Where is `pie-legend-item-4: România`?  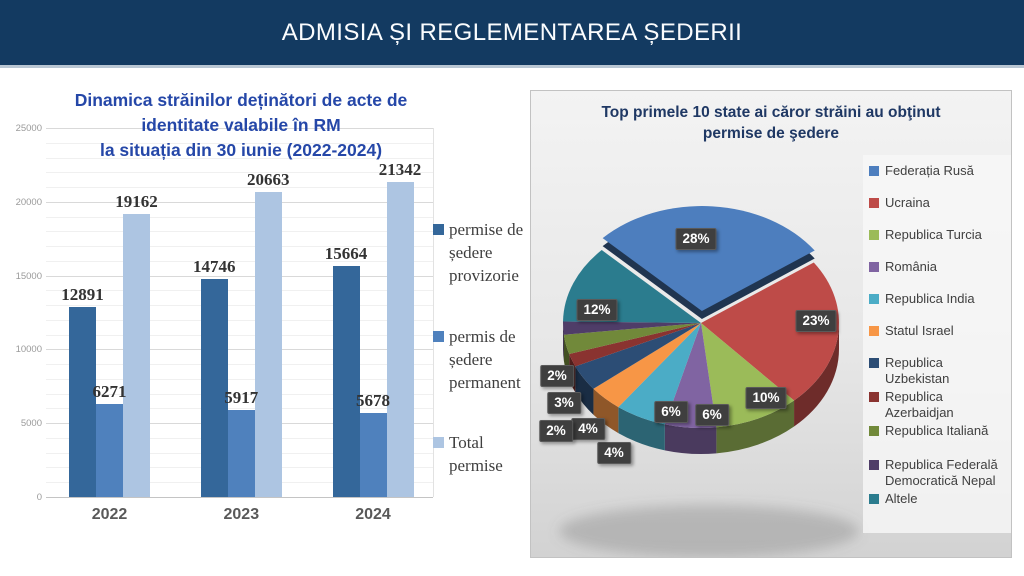 pie-legend-item-4: România is located at coordinates (940, 267).